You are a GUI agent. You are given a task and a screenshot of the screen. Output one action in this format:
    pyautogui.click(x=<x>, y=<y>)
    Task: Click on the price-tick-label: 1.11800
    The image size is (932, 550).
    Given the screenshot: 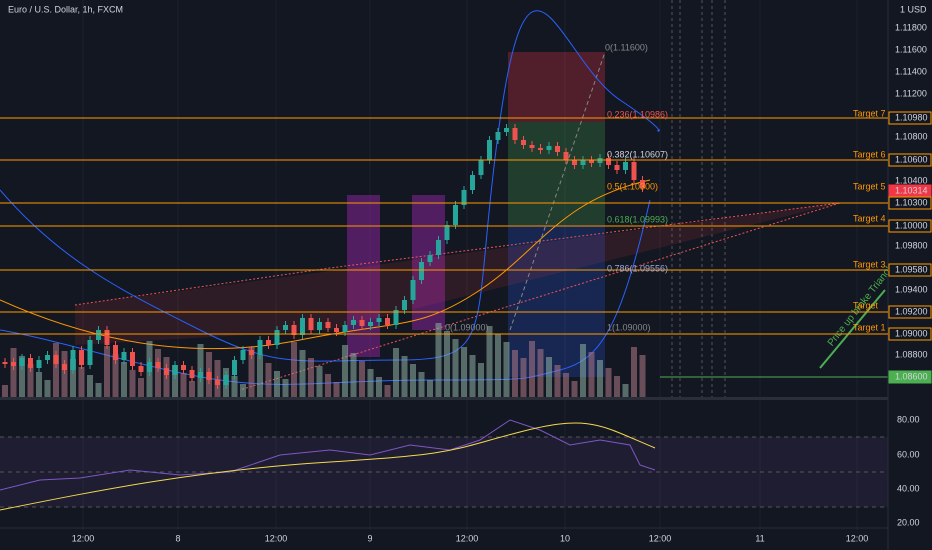 What is the action you would take?
    pyautogui.click(x=911, y=27)
    